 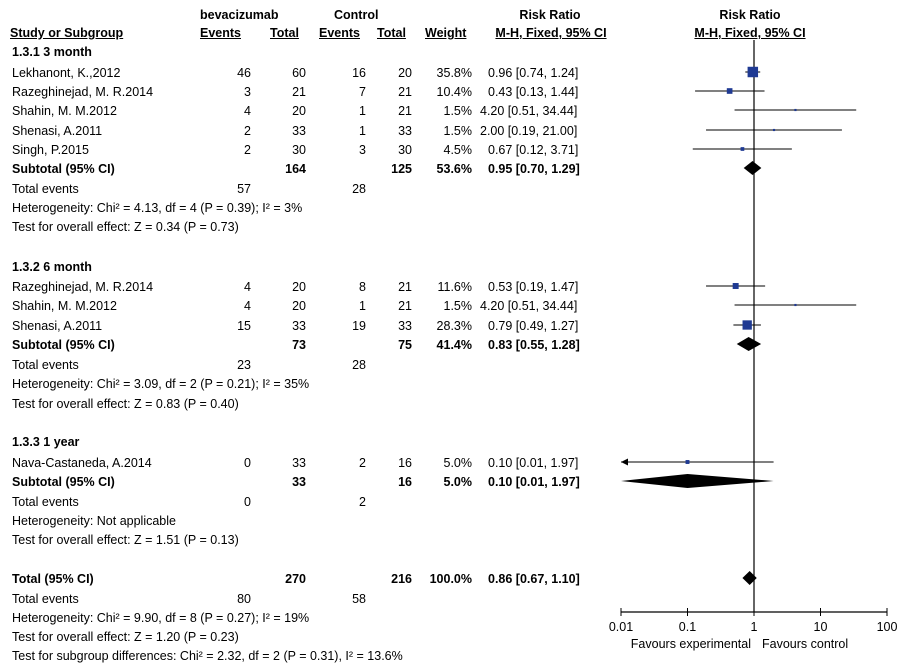 I want to click on weight-value: 10.4%, so click(x=454, y=92).